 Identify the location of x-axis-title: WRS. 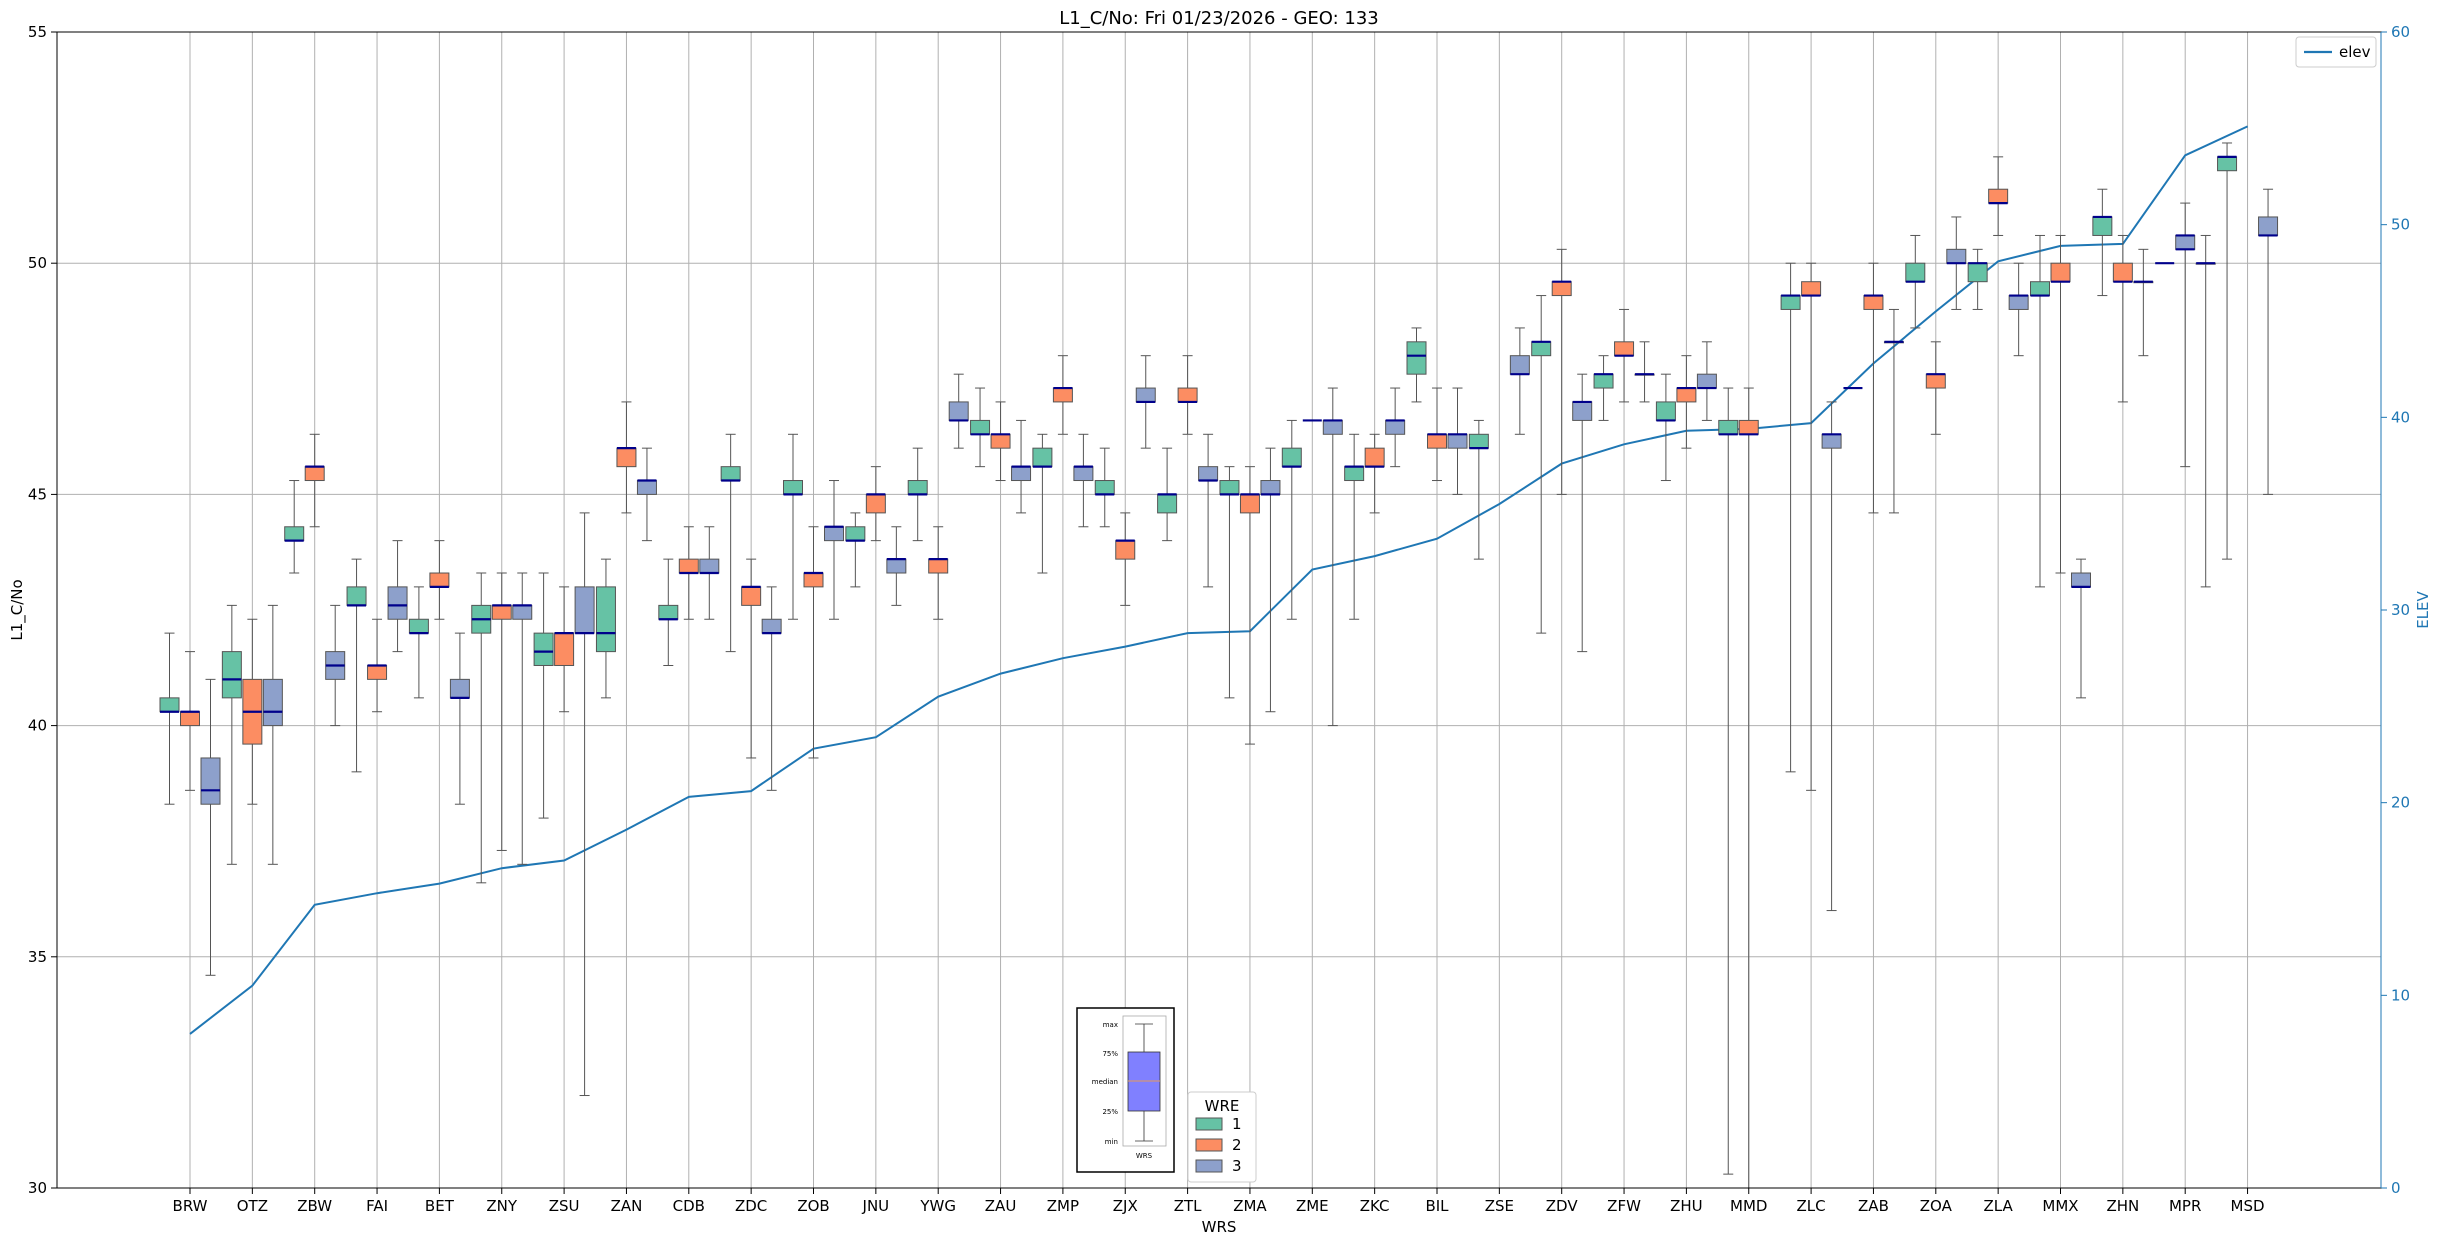
(1219, 1227).